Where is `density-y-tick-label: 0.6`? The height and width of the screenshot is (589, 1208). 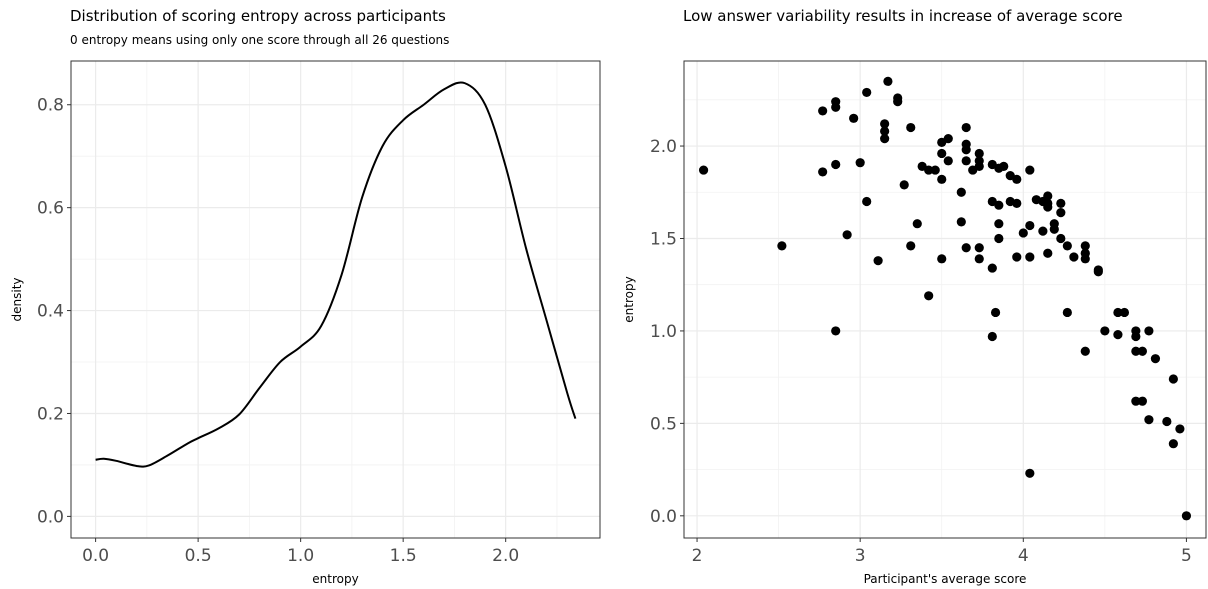 density-y-tick-label: 0.6 is located at coordinates (50, 209).